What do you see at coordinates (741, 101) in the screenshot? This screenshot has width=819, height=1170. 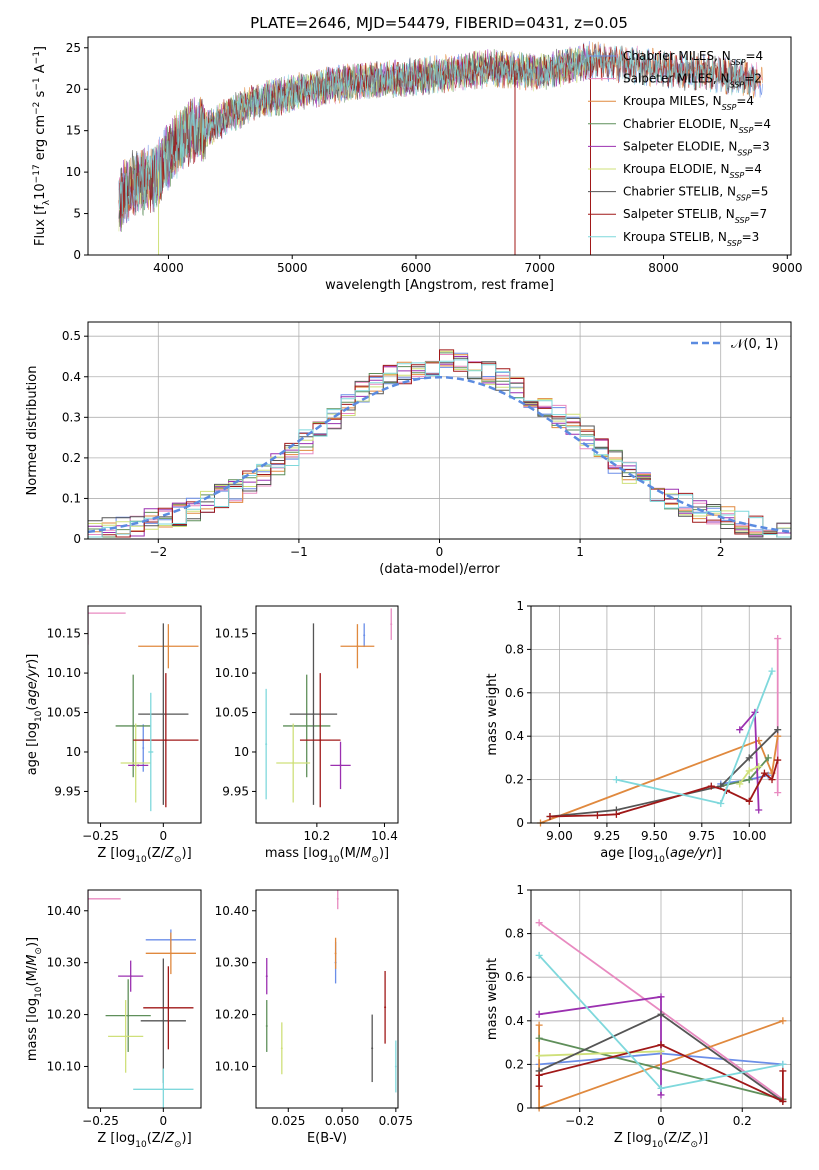 I see `legend-eq: =` at bounding box center [741, 101].